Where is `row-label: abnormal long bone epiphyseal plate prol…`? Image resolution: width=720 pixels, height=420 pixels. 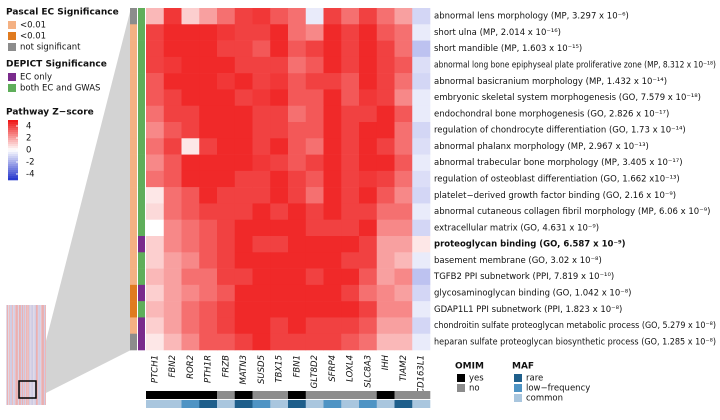
row-label: abnormal long bone epiphyseal plate prol… is located at coordinates (575, 66).